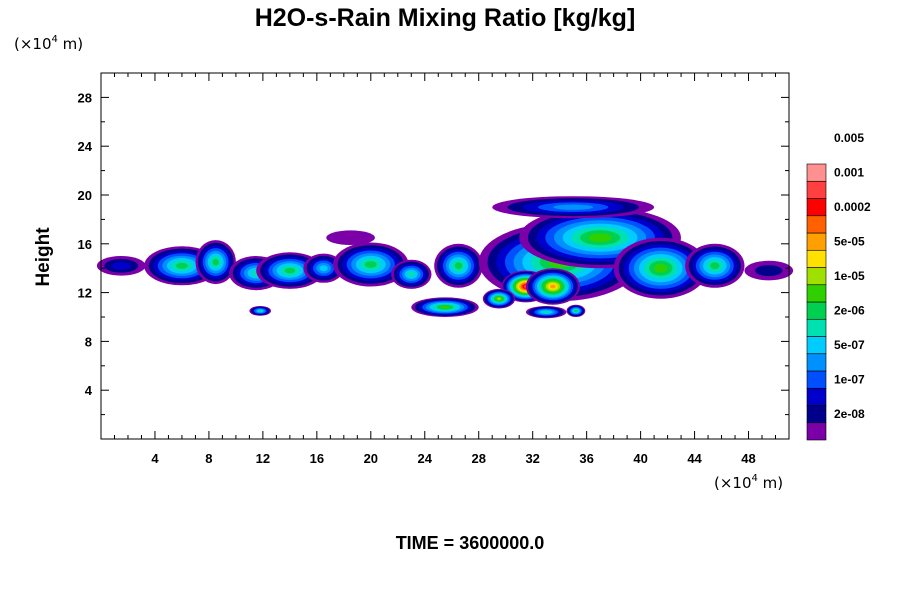 This screenshot has width=900, height=600. What do you see at coordinates (89, 390) in the screenshot?
I see `y-tick-label: 4` at bounding box center [89, 390].